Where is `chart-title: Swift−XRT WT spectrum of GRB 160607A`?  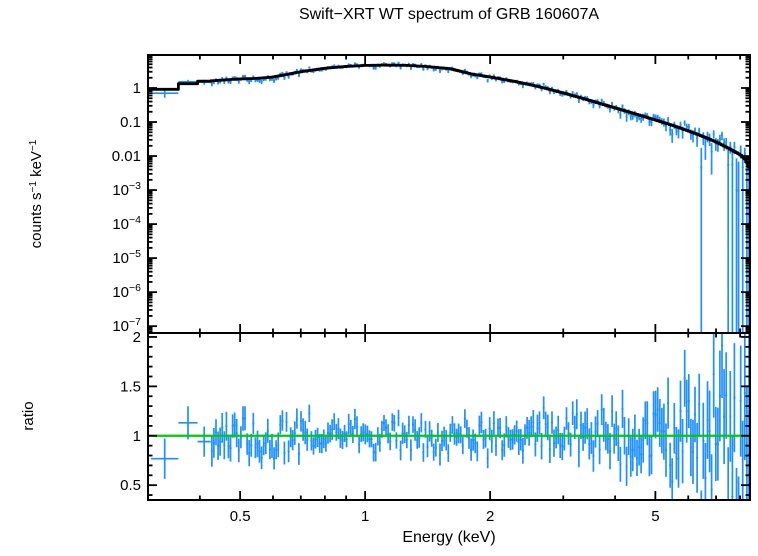
chart-title: Swift−XRT WT spectrum of GRB 160607A is located at coordinates (449, 14).